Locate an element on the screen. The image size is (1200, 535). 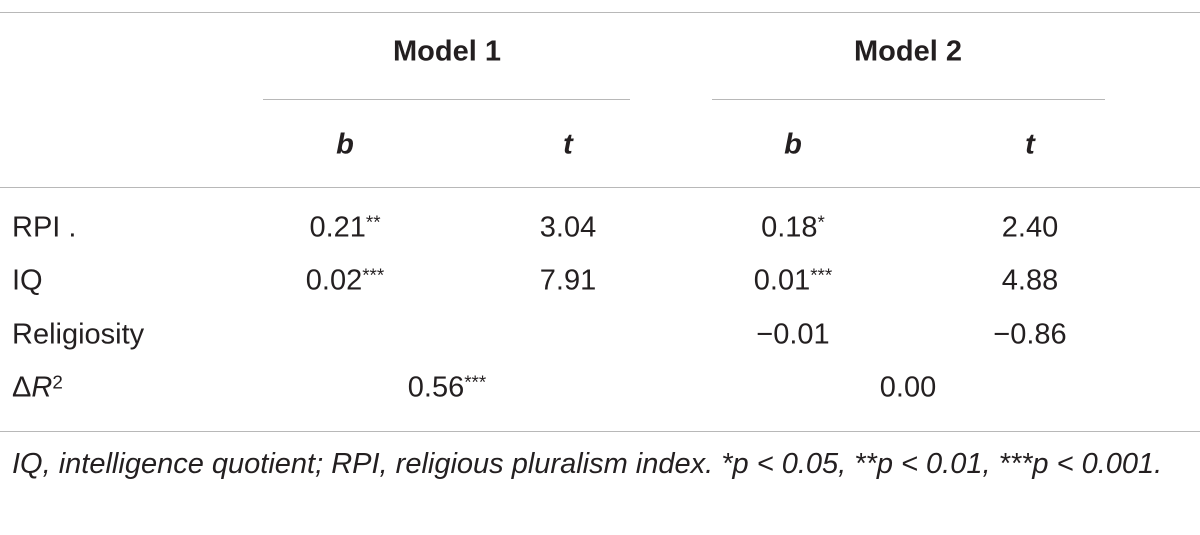
cell-value: −0.01 is located at coordinates (793, 334).